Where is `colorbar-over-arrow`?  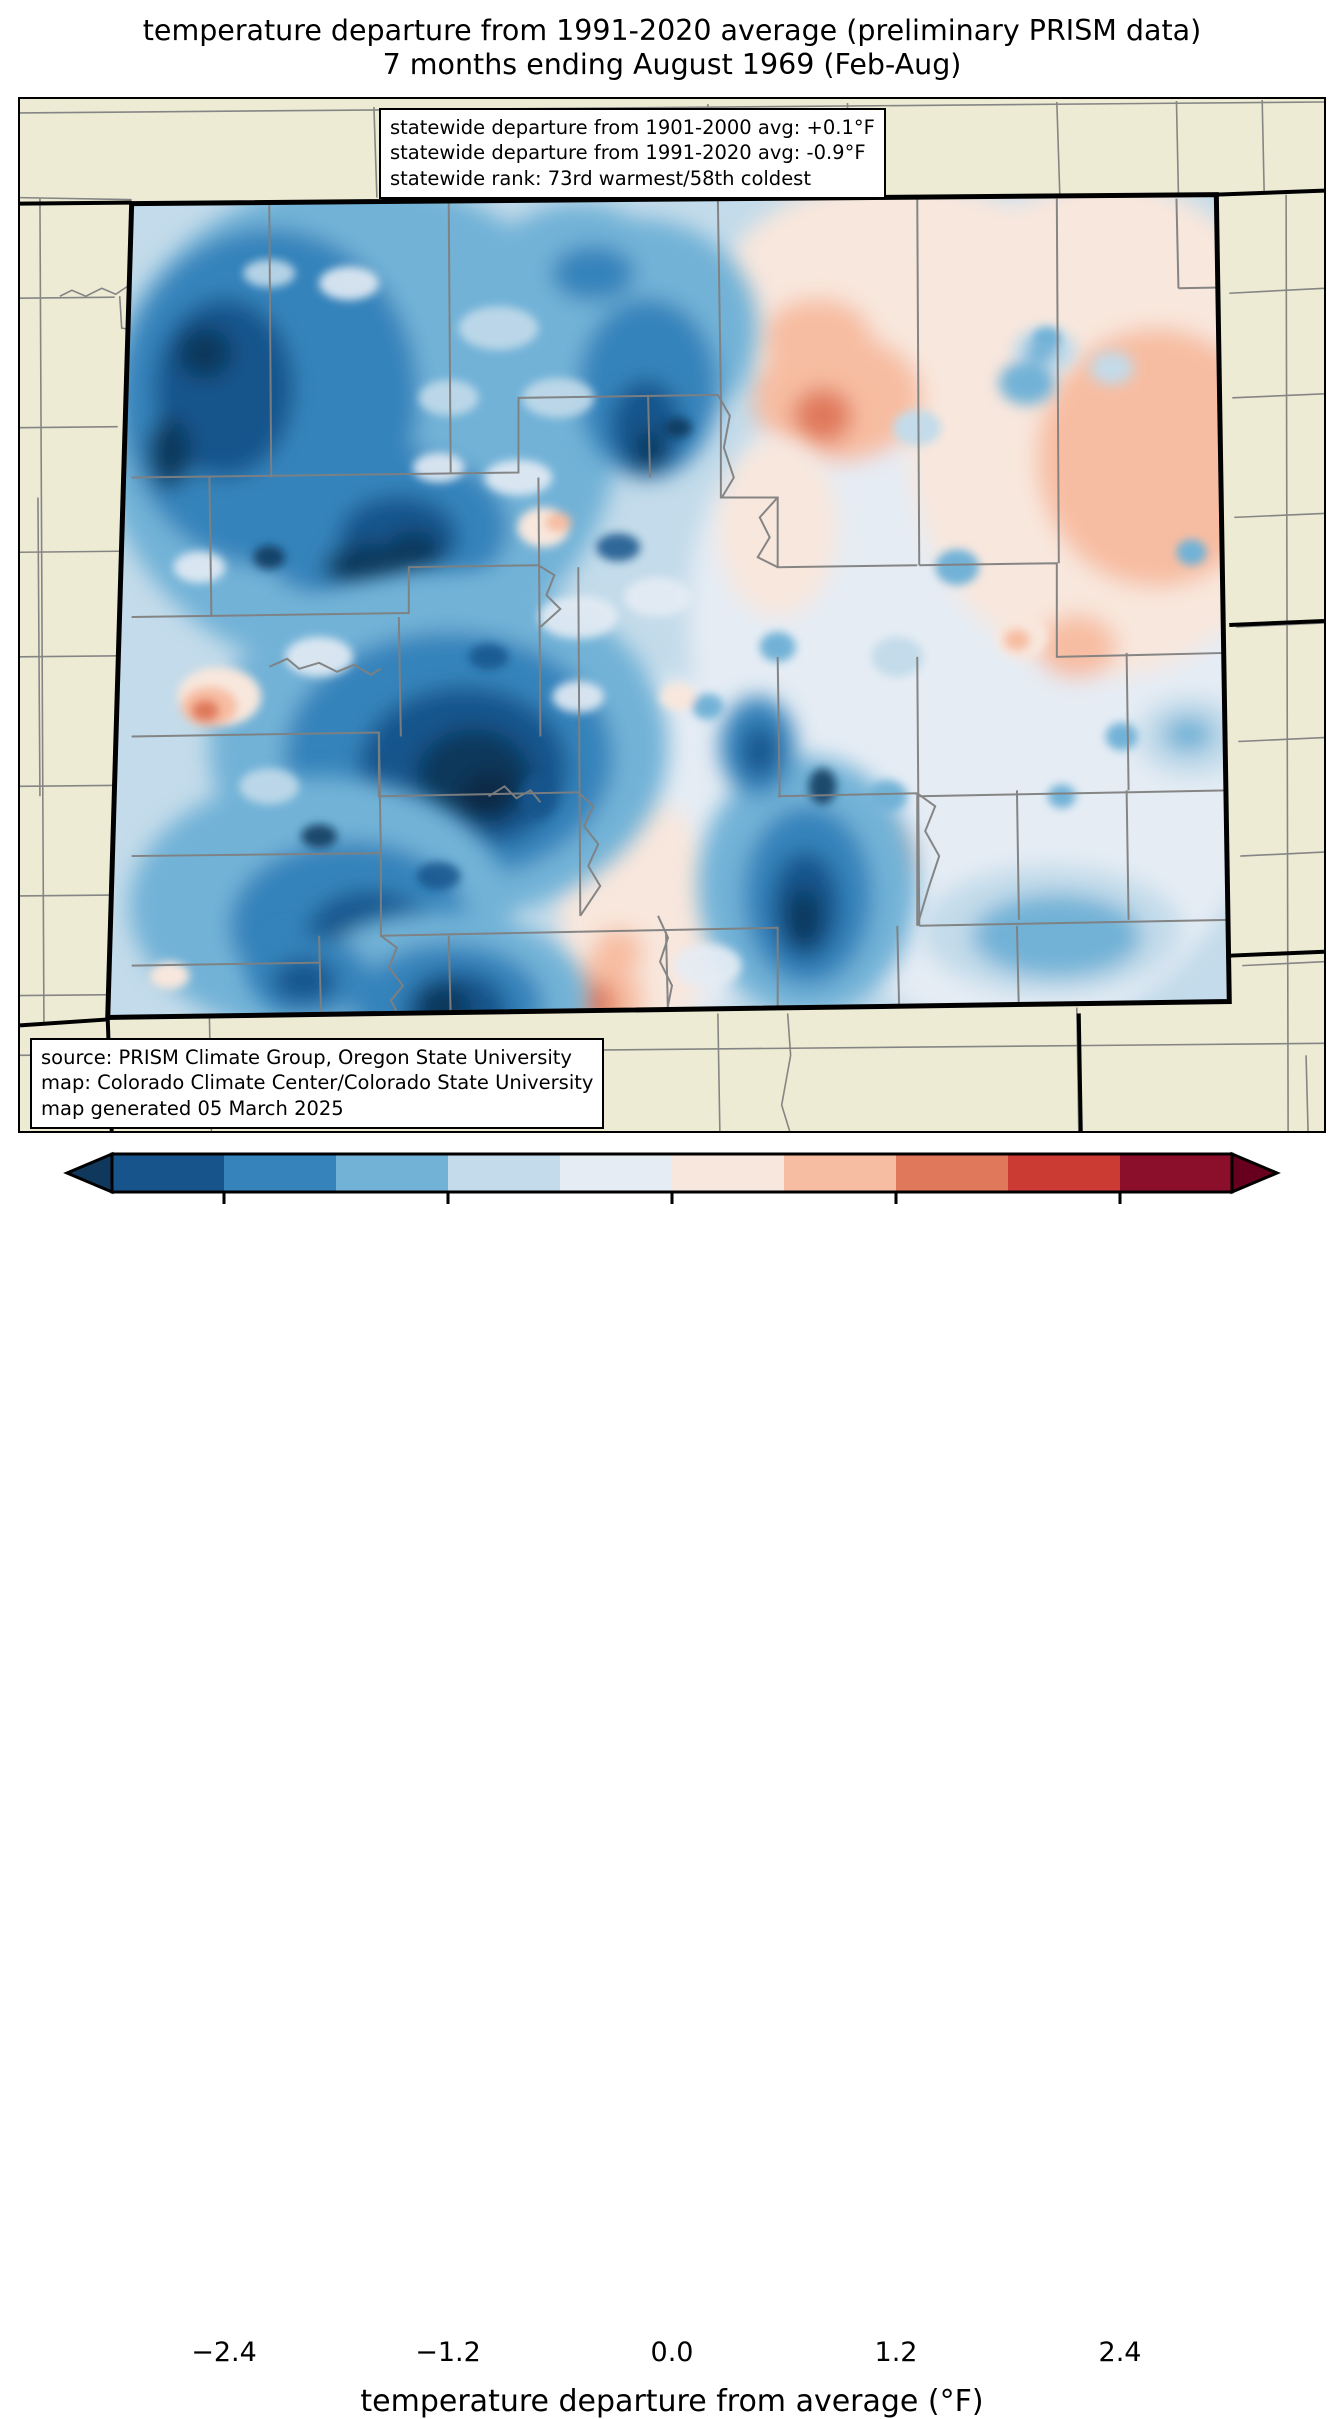
colorbar-over-arrow is located at coordinates (1255, 1173).